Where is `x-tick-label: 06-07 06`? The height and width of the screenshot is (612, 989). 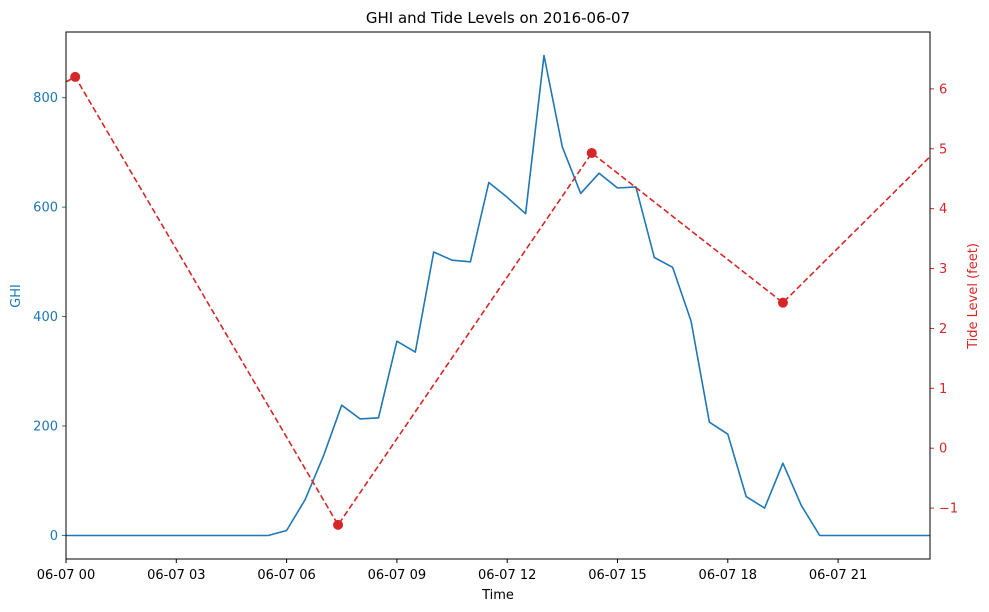 x-tick-label: 06-07 06 is located at coordinates (286, 575).